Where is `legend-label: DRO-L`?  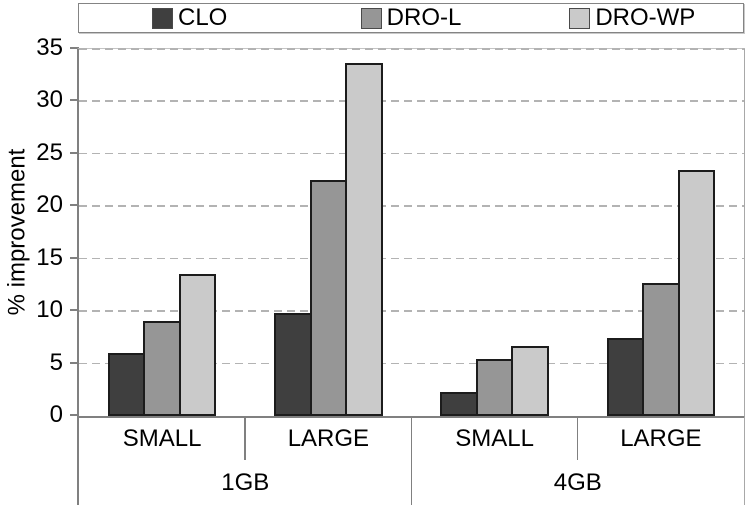 legend-label: DRO-L is located at coordinates (424, 17).